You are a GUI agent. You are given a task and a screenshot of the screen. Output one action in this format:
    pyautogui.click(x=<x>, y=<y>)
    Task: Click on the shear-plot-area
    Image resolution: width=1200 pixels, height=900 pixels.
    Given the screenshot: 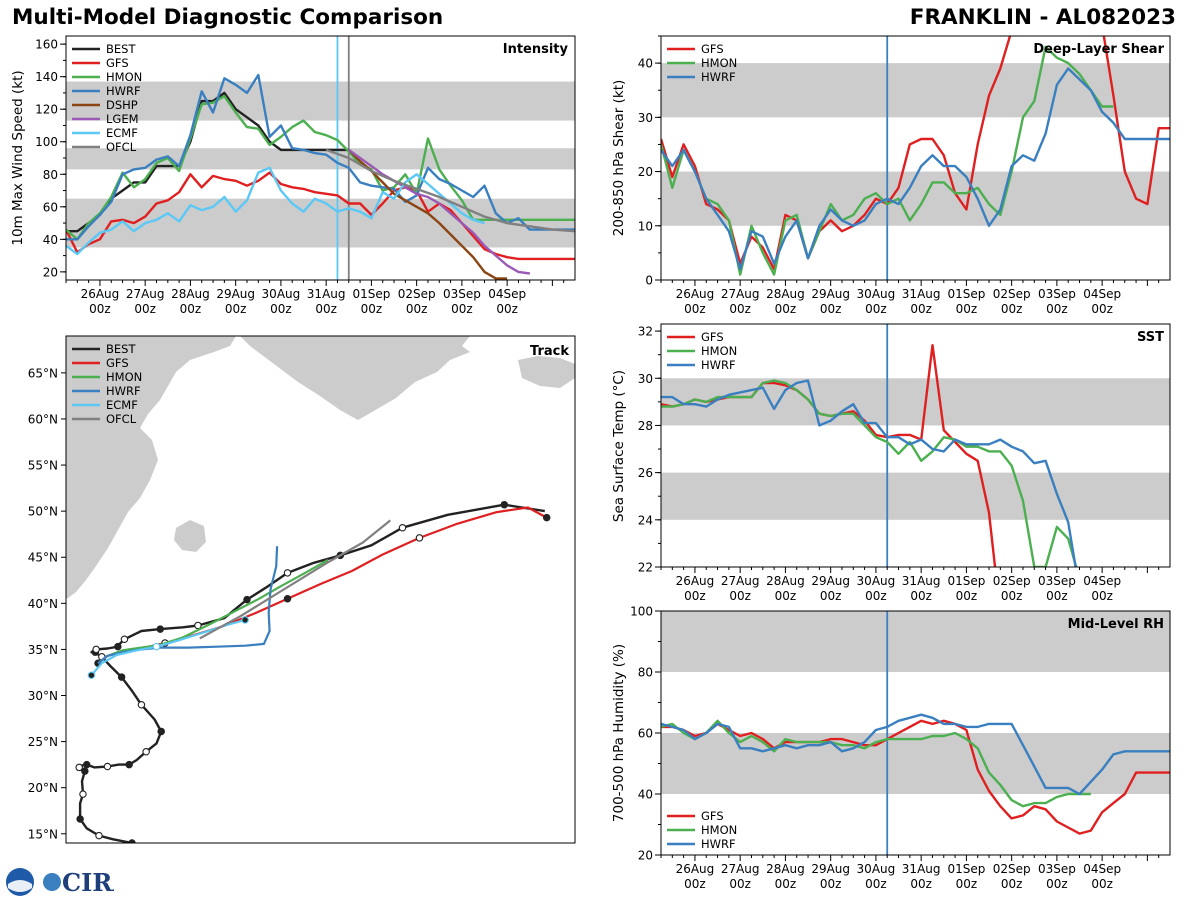 What is the action you would take?
    pyautogui.click(x=915, y=158)
    